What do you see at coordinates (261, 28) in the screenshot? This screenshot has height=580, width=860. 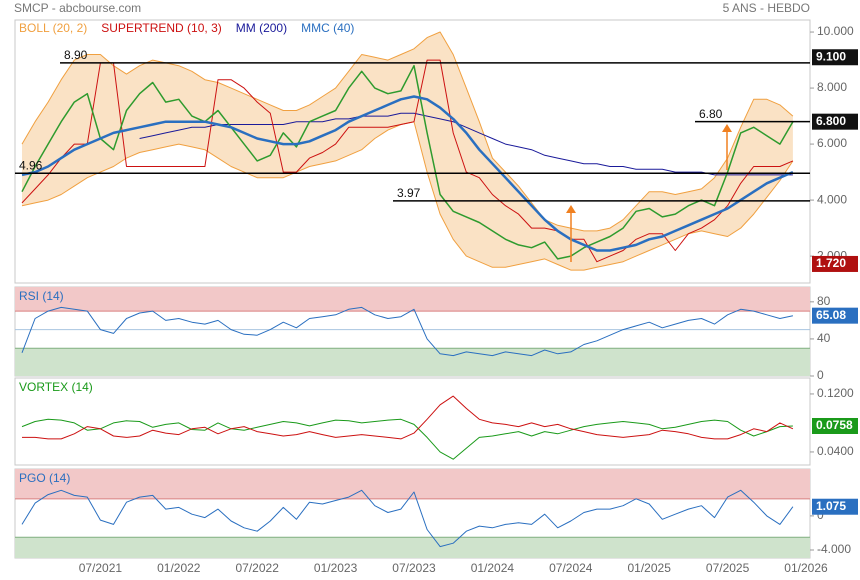 I see `legend-entry: MM (200)` at bounding box center [261, 28].